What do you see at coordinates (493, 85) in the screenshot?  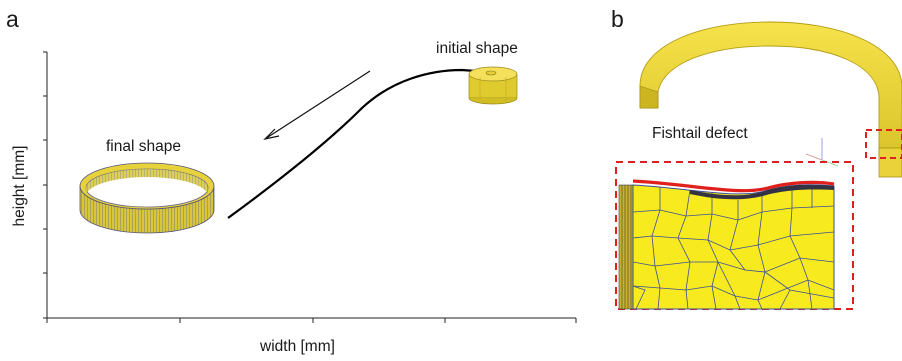 I see `initial-shape-cylinder` at bounding box center [493, 85].